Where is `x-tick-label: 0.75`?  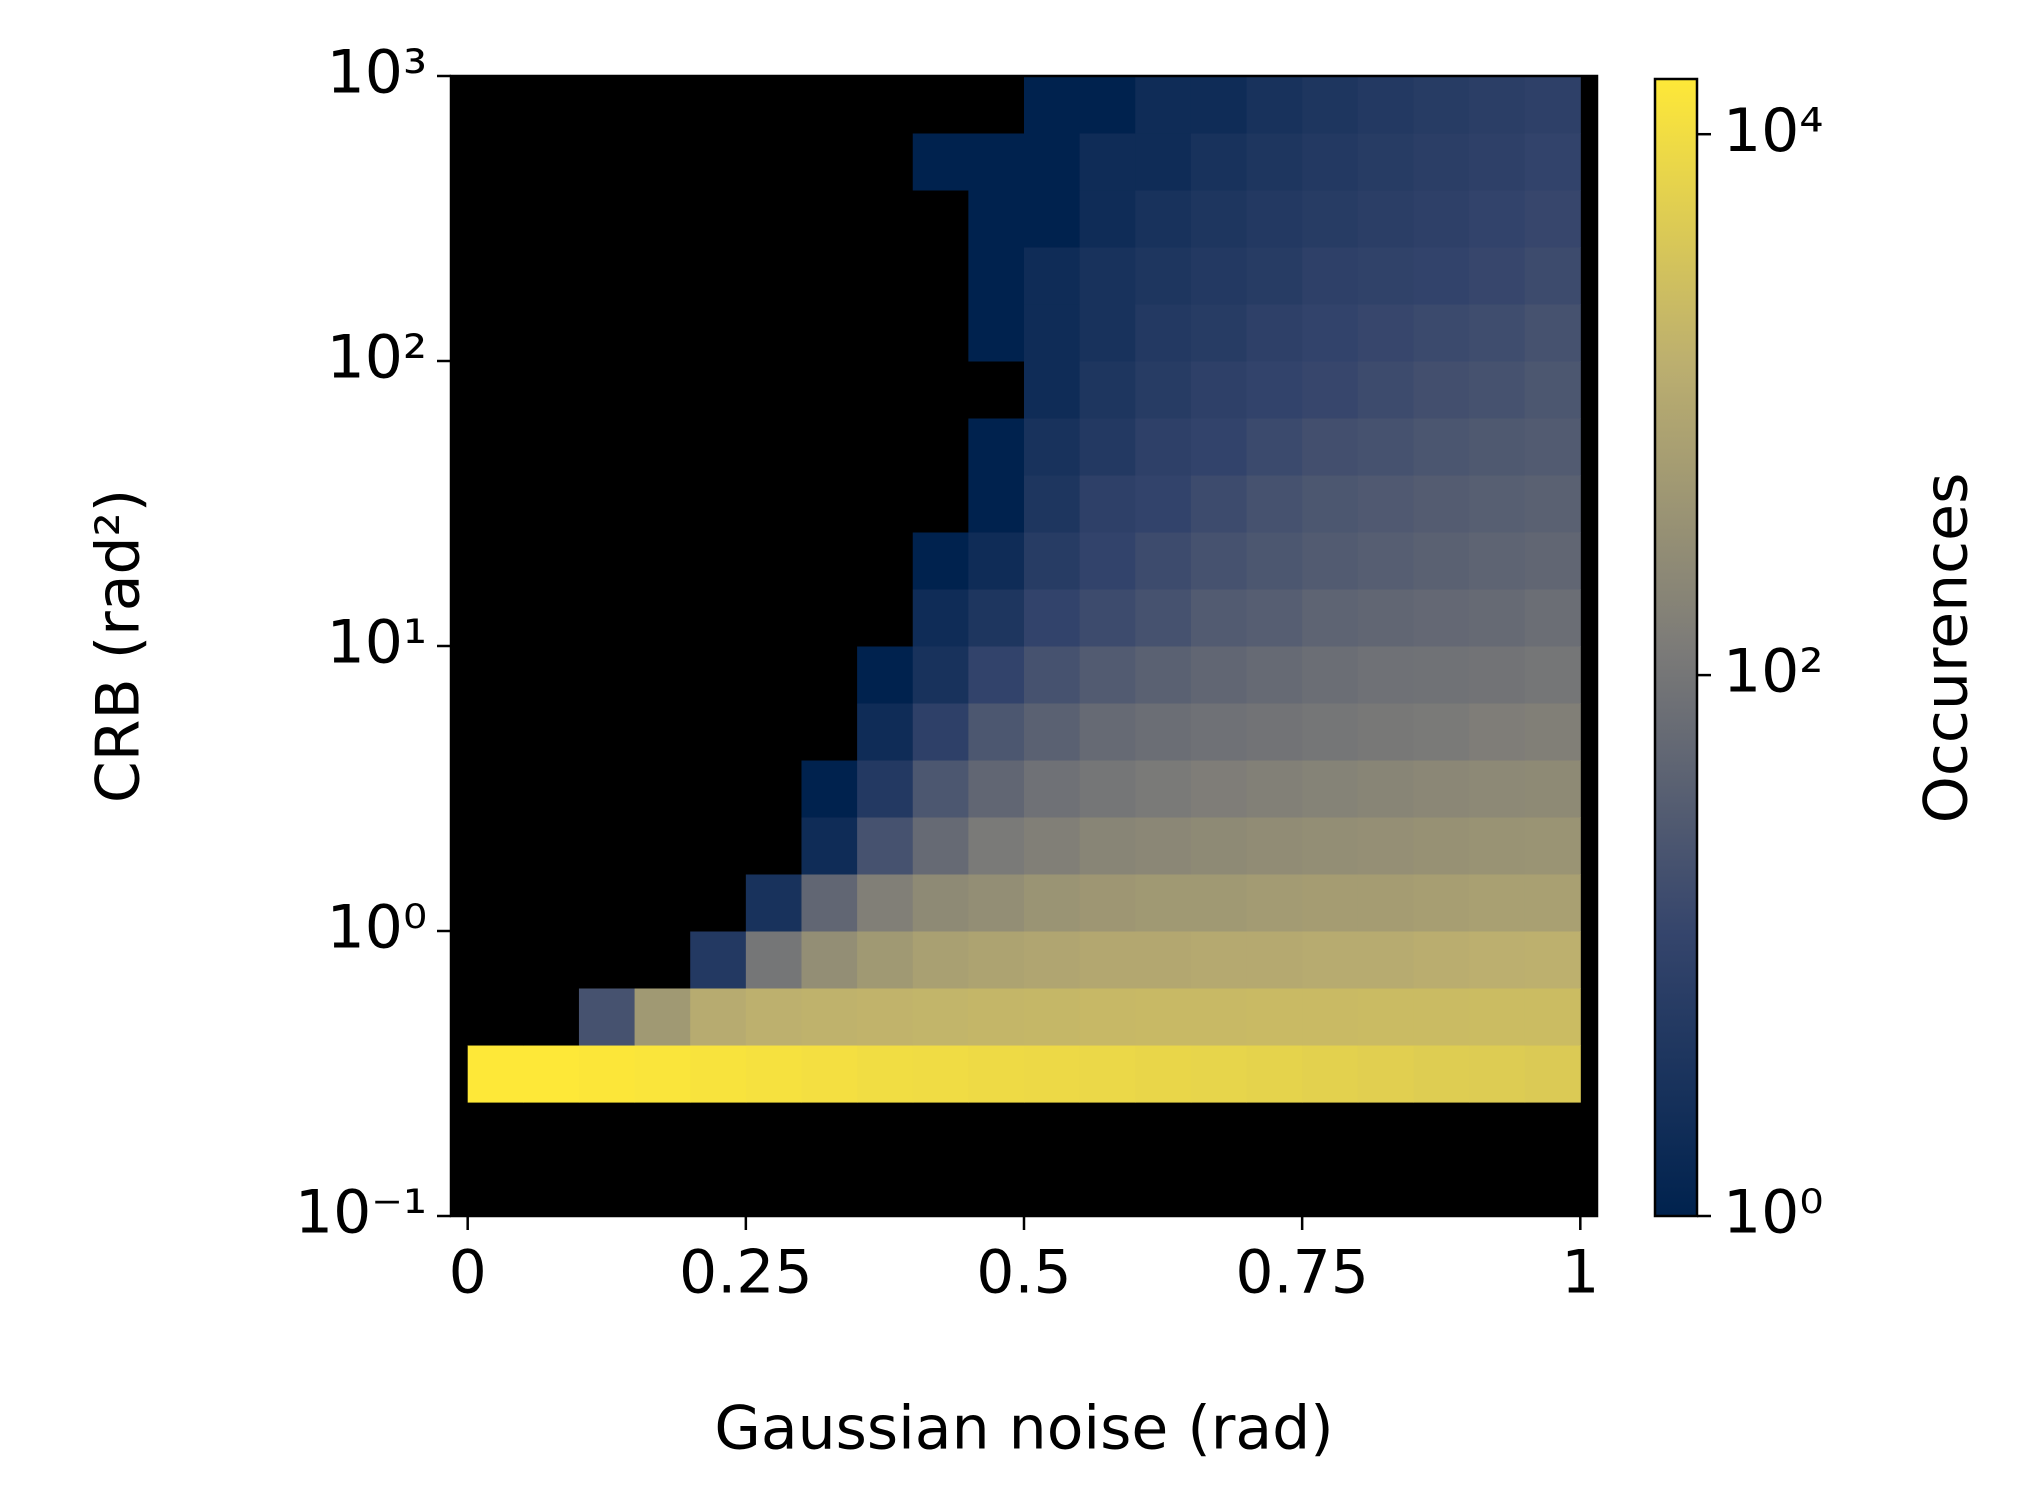 x-tick-label: 0.75 is located at coordinates (1302, 1273).